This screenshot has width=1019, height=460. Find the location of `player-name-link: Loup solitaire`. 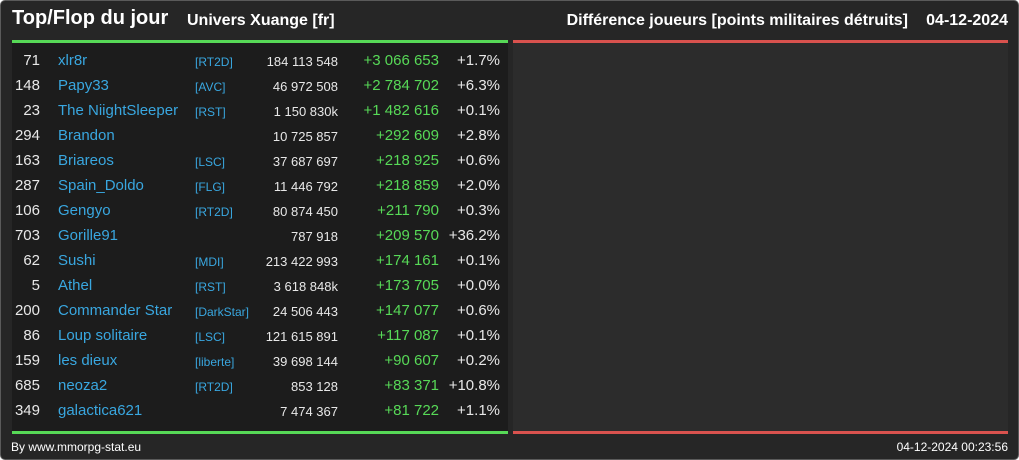

player-name-link: Loup solitaire is located at coordinates (103, 335).